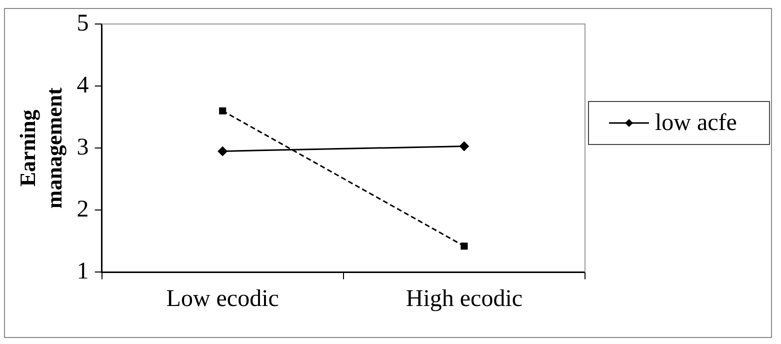 The width and height of the screenshot is (781, 344). I want to click on y-tick-label: 1, so click(82, 271).